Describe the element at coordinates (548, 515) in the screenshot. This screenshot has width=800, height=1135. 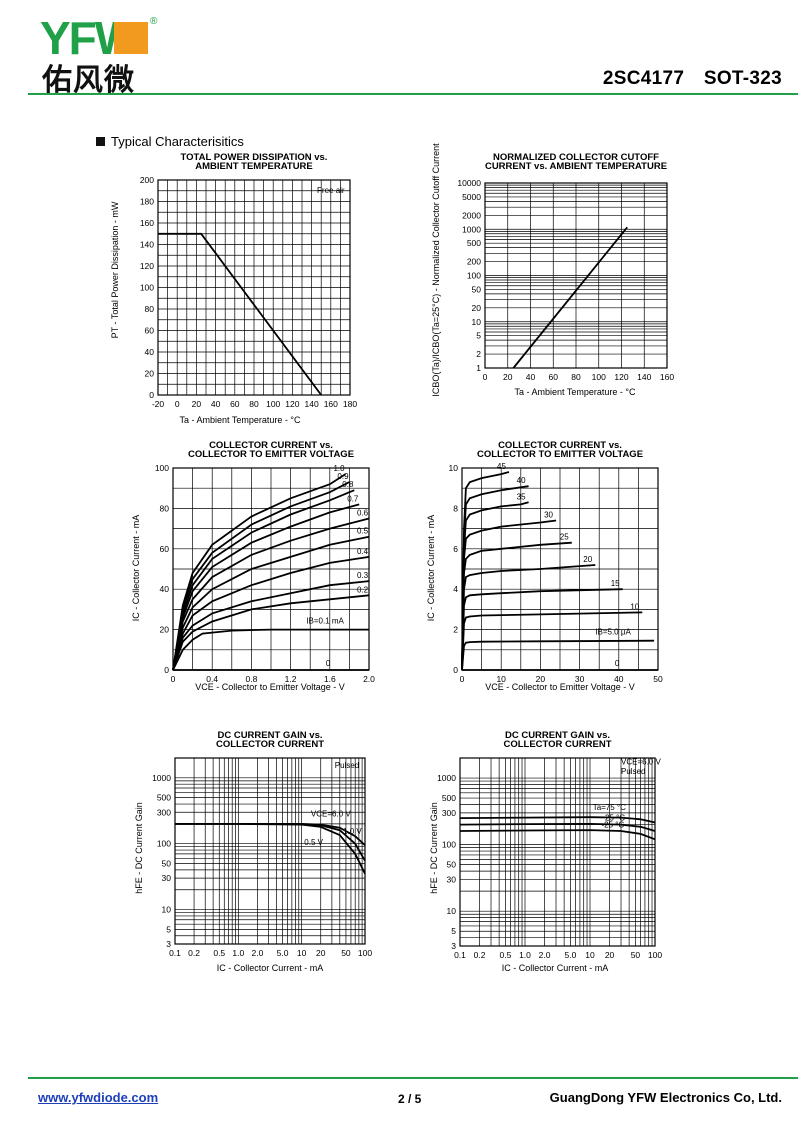
I see `curve-label: 30` at that location.